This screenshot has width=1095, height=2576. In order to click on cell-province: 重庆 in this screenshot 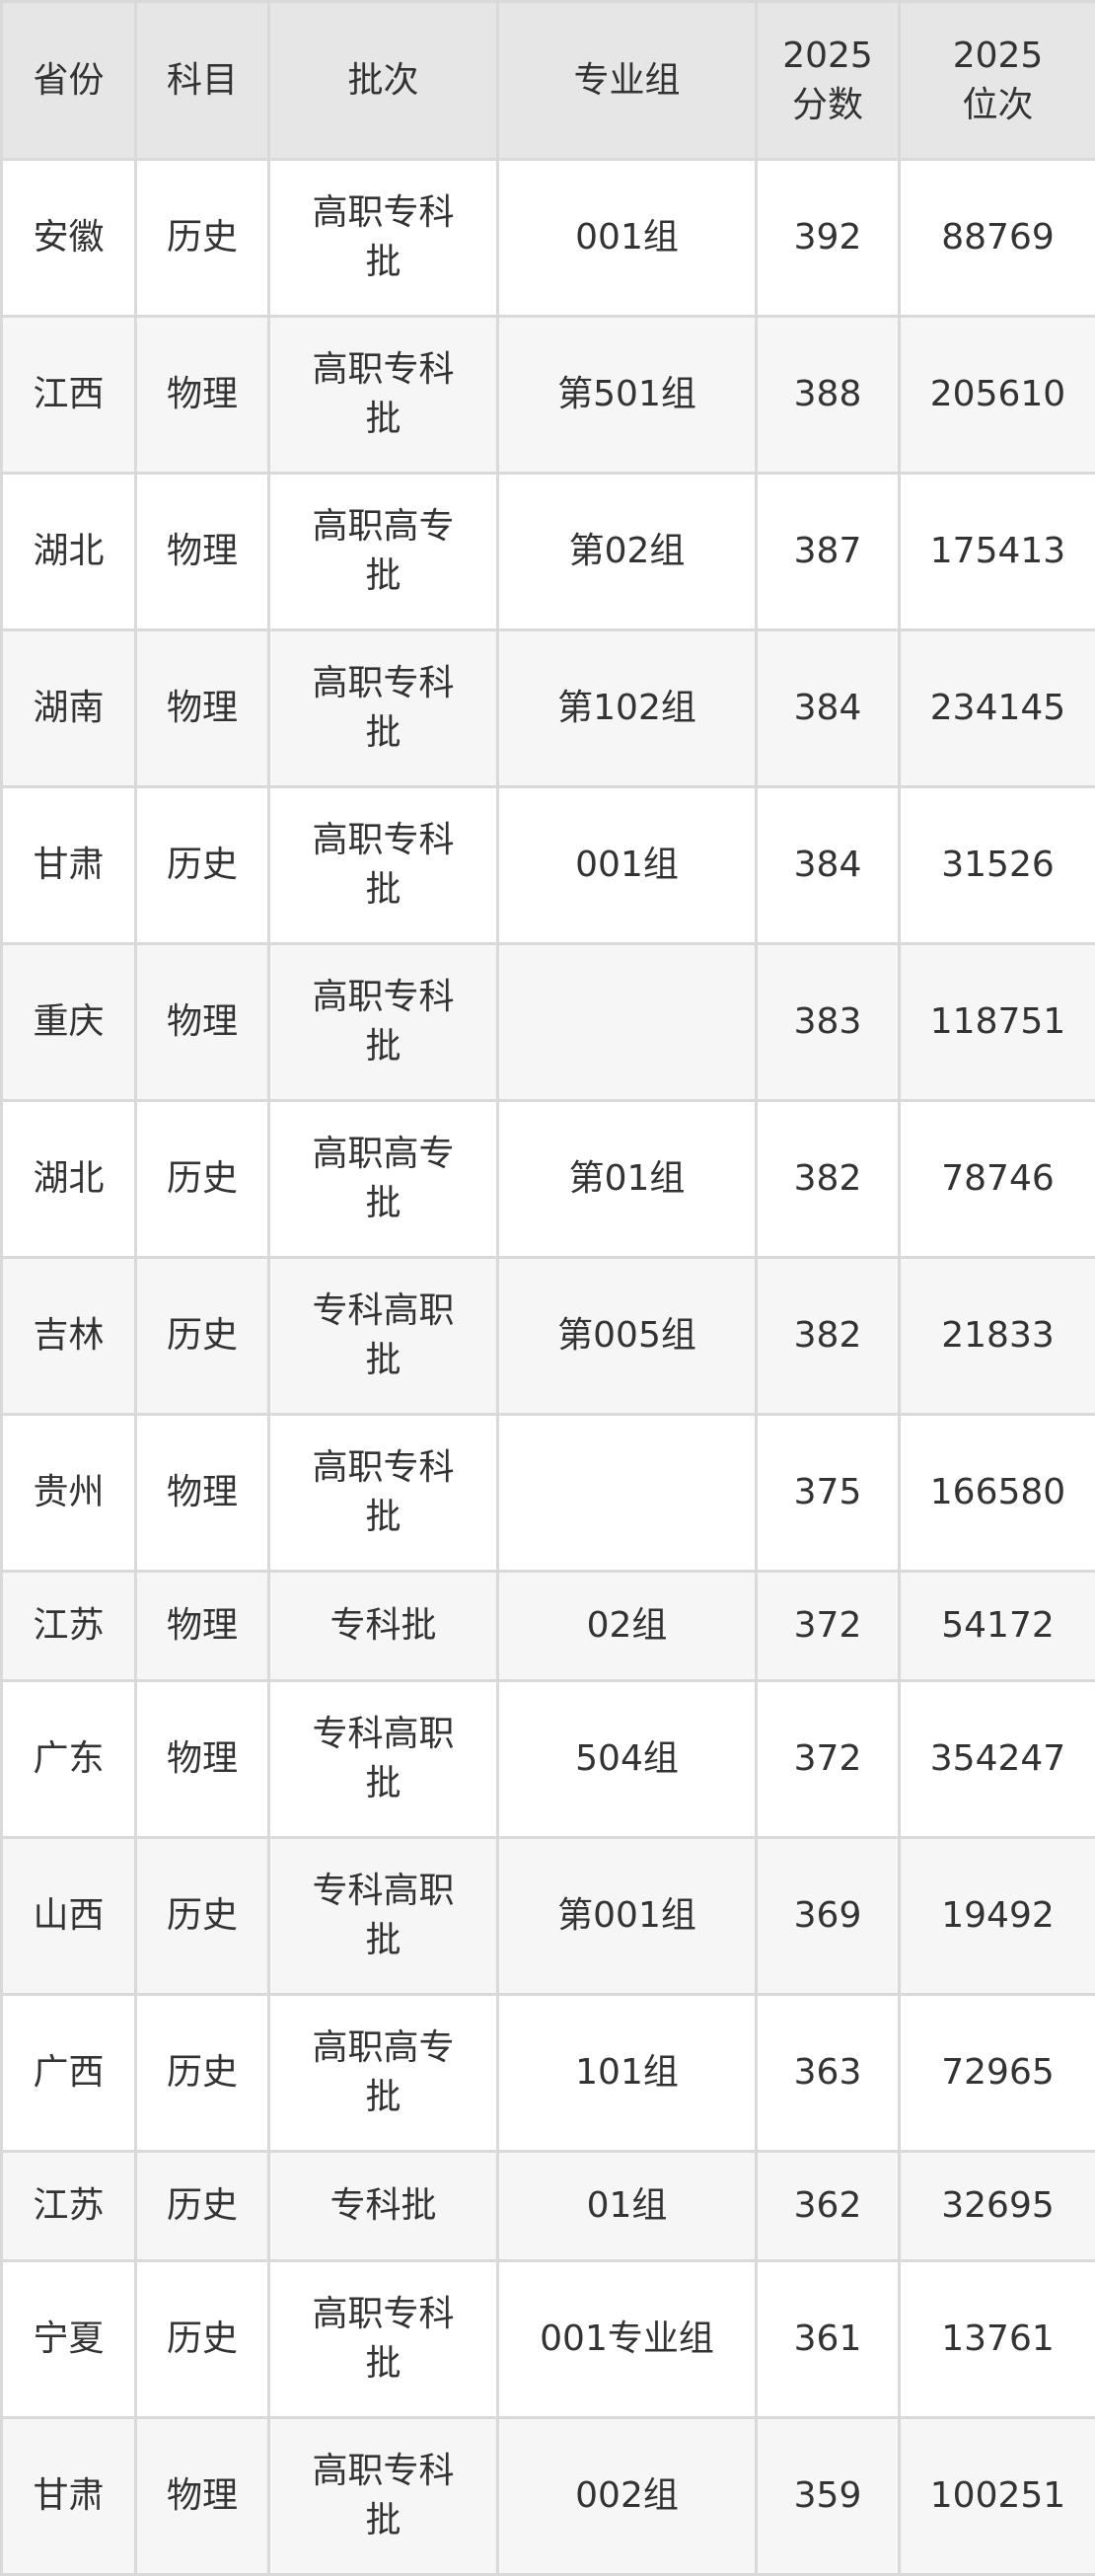, I will do `click(69, 1022)`.